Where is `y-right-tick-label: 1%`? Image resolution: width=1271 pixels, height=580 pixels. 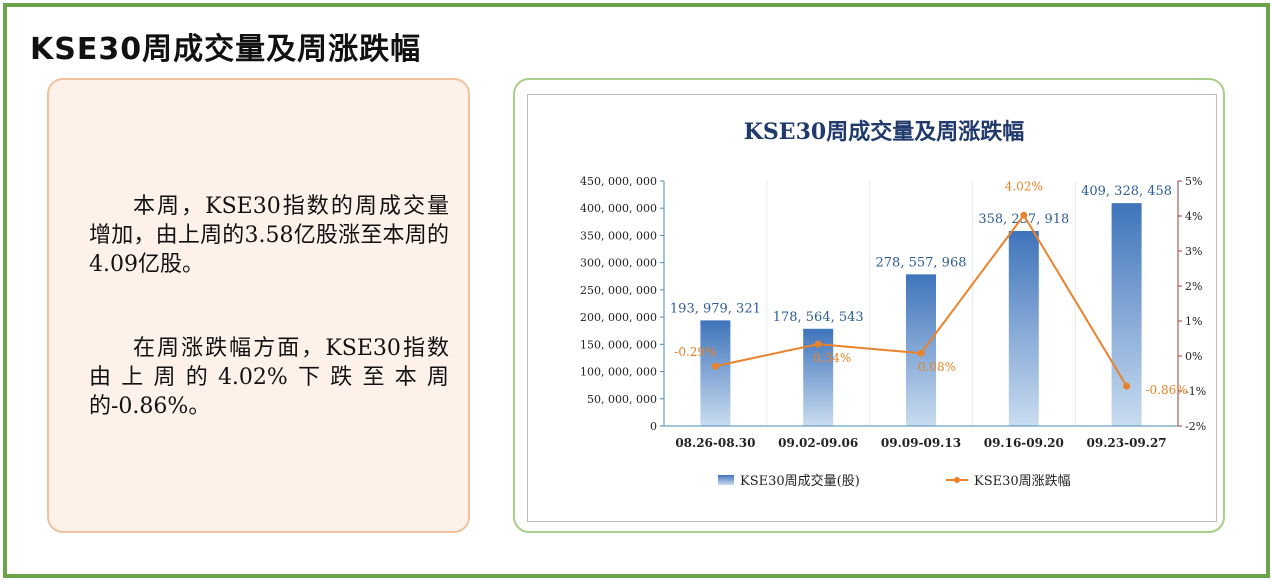 y-right-tick-label: 1% is located at coordinates (1193, 321).